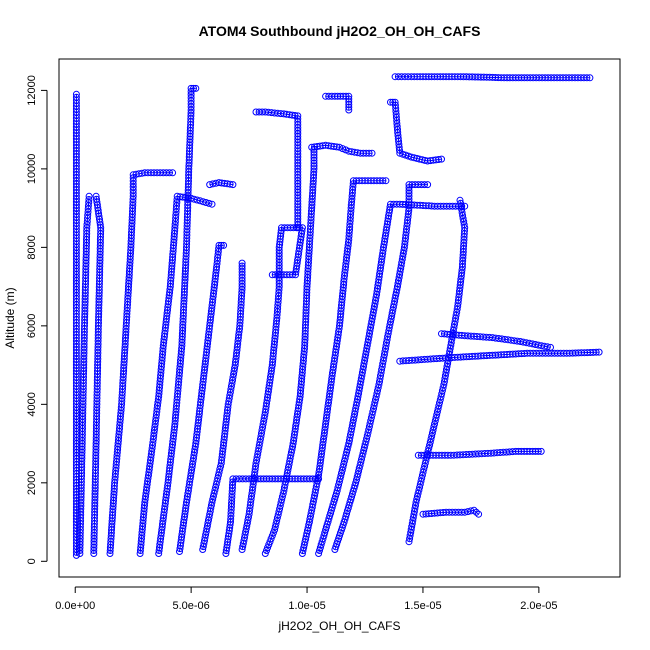  Describe the element at coordinates (190, 606) in the screenshot. I see `x-tick-label: 5.0e-06` at that location.